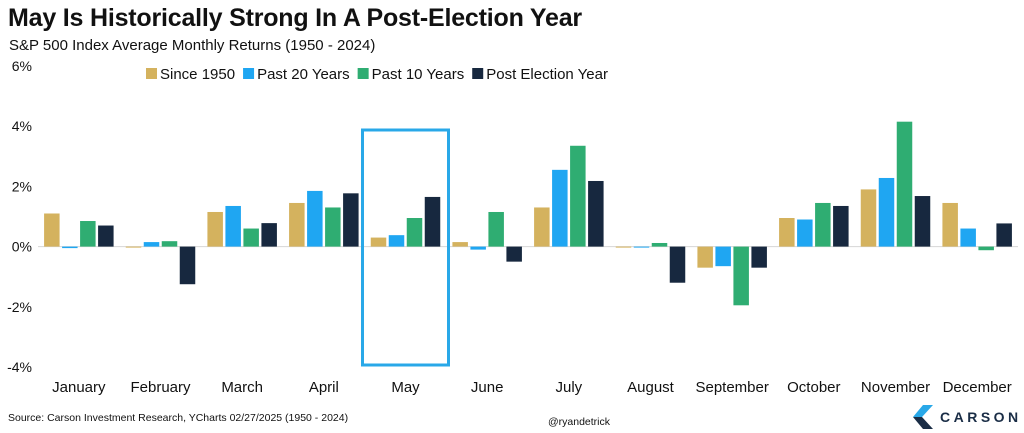  I want to click on bar-september-post-election-year, so click(759, 257).